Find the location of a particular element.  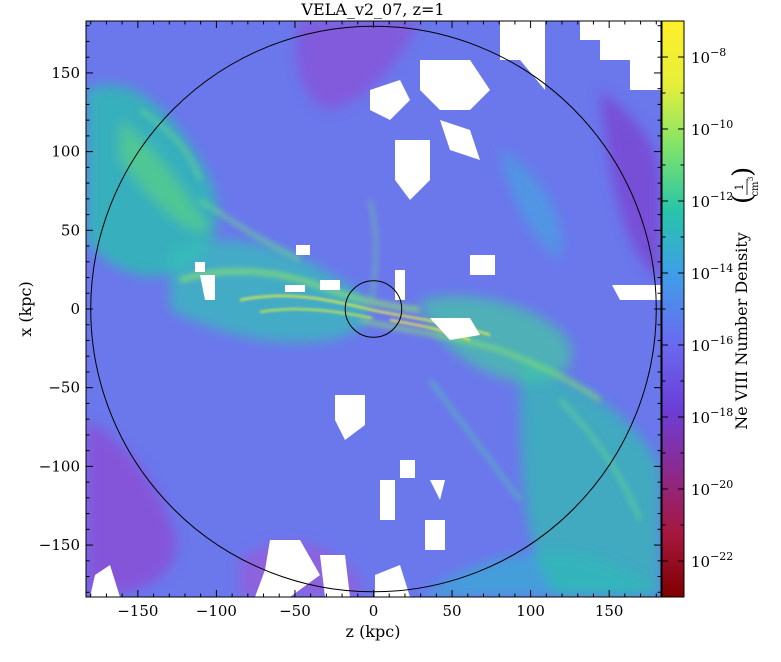

y-tick-label: 100 is located at coordinates (65, 152).